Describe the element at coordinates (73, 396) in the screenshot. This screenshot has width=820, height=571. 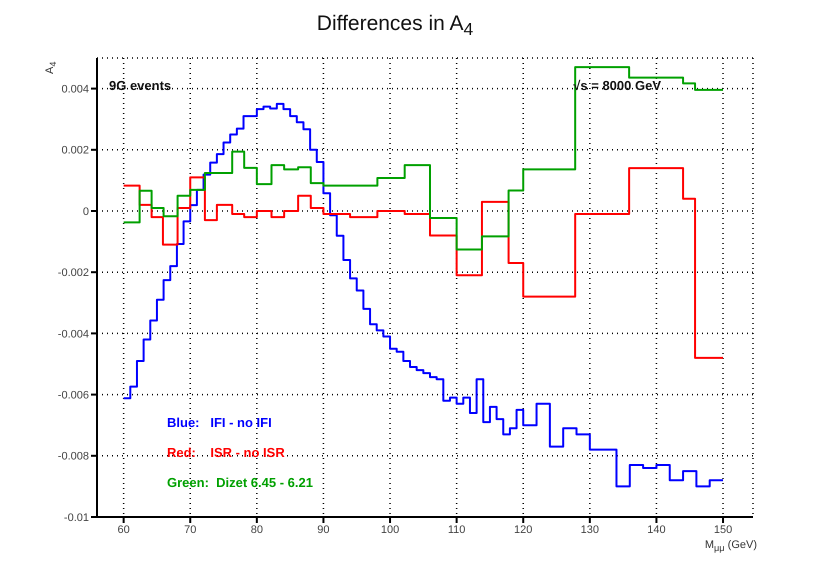
I see `y-tick-label: -0.006` at that location.